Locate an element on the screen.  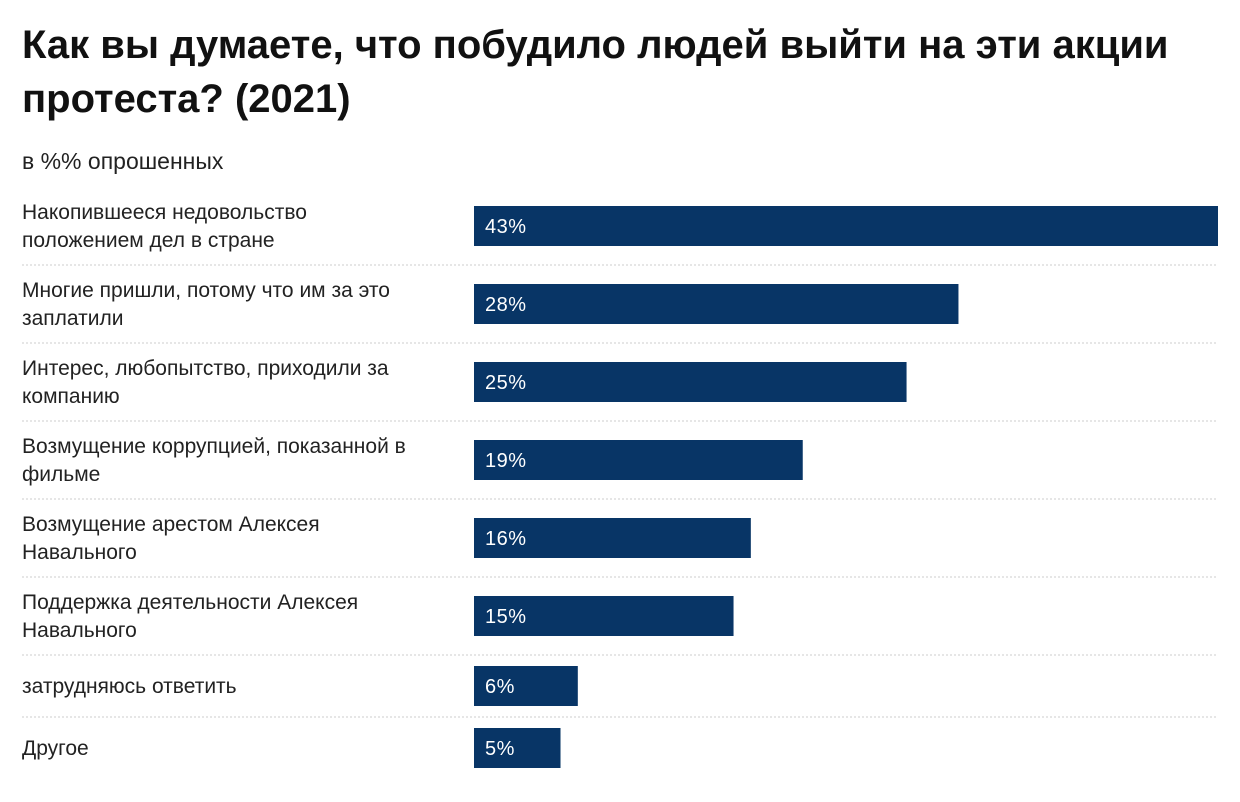
category-label-line: затрудняюсь ответить is located at coordinates (129, 686).